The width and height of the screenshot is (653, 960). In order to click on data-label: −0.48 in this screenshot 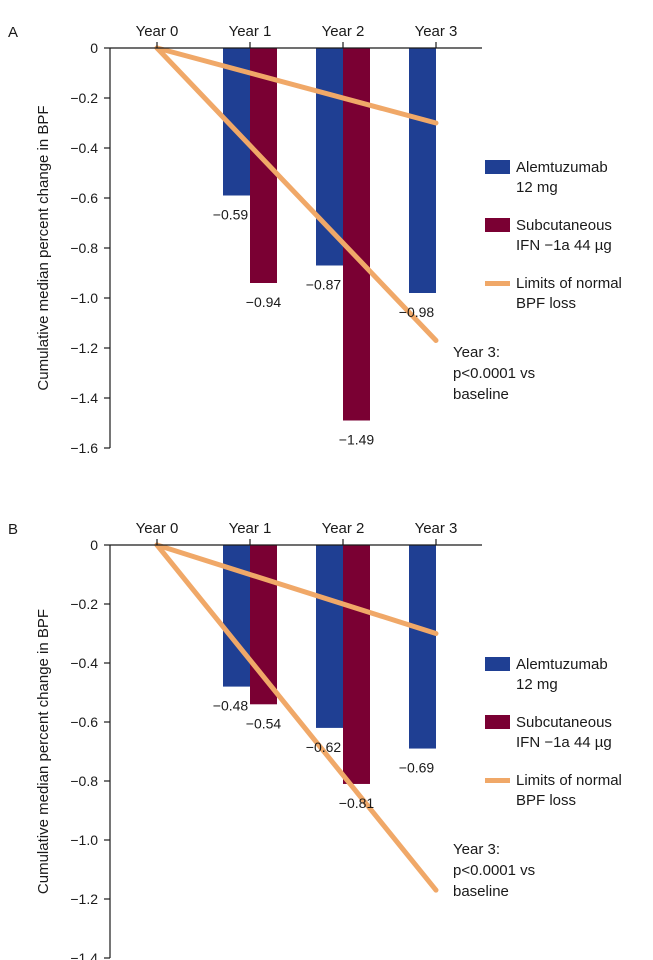, I will do `click(231, 706)`.